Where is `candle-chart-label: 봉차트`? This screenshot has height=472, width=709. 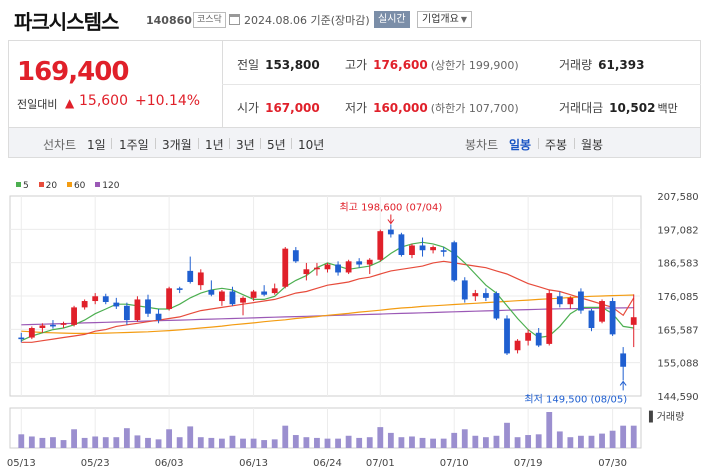
candle-chart-label: 봉차트 is located at coordinates (482, 145).